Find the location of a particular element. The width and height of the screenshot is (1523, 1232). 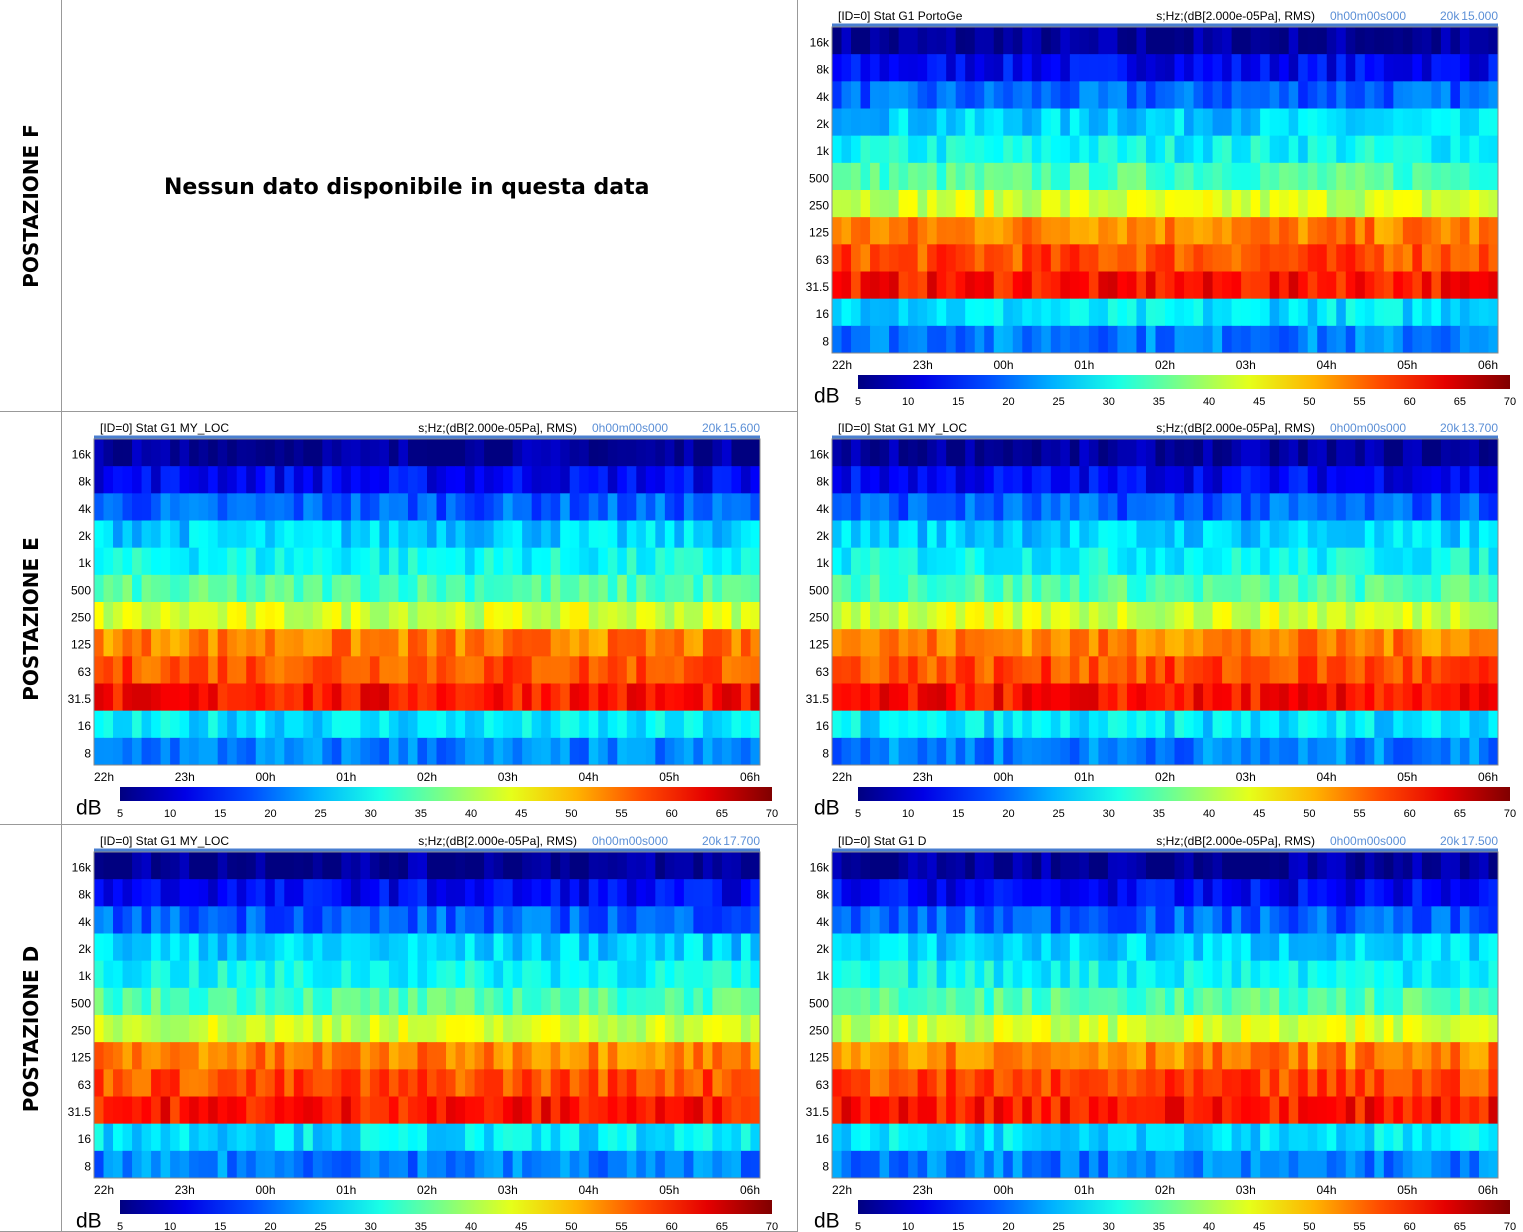

colorbar-tick: 5 is located at coordinates (120, 814).